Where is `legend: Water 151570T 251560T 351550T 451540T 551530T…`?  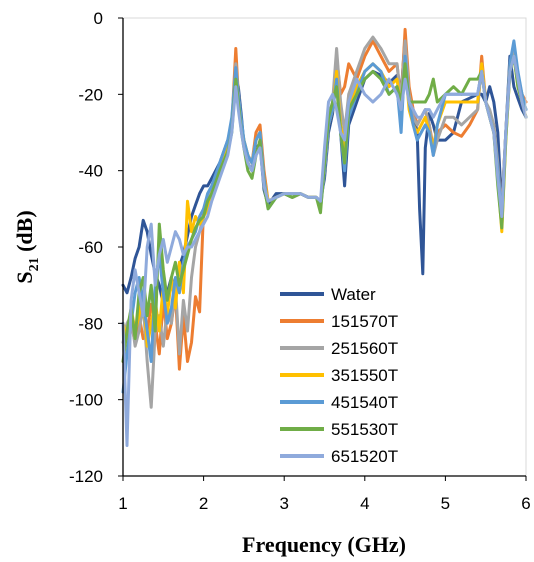 legend: Water 151570T 251560T 351550T 451540T 551530T… is located at coordinates (339, 375).